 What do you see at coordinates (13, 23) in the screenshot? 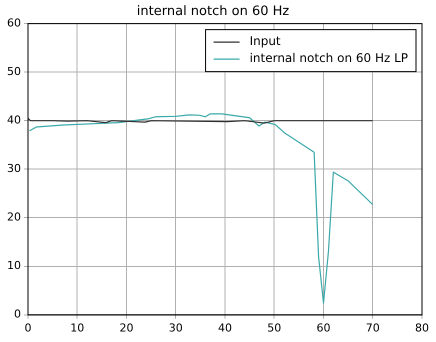
I see `y-tick-label: 60` at bounding box center [13, 23].